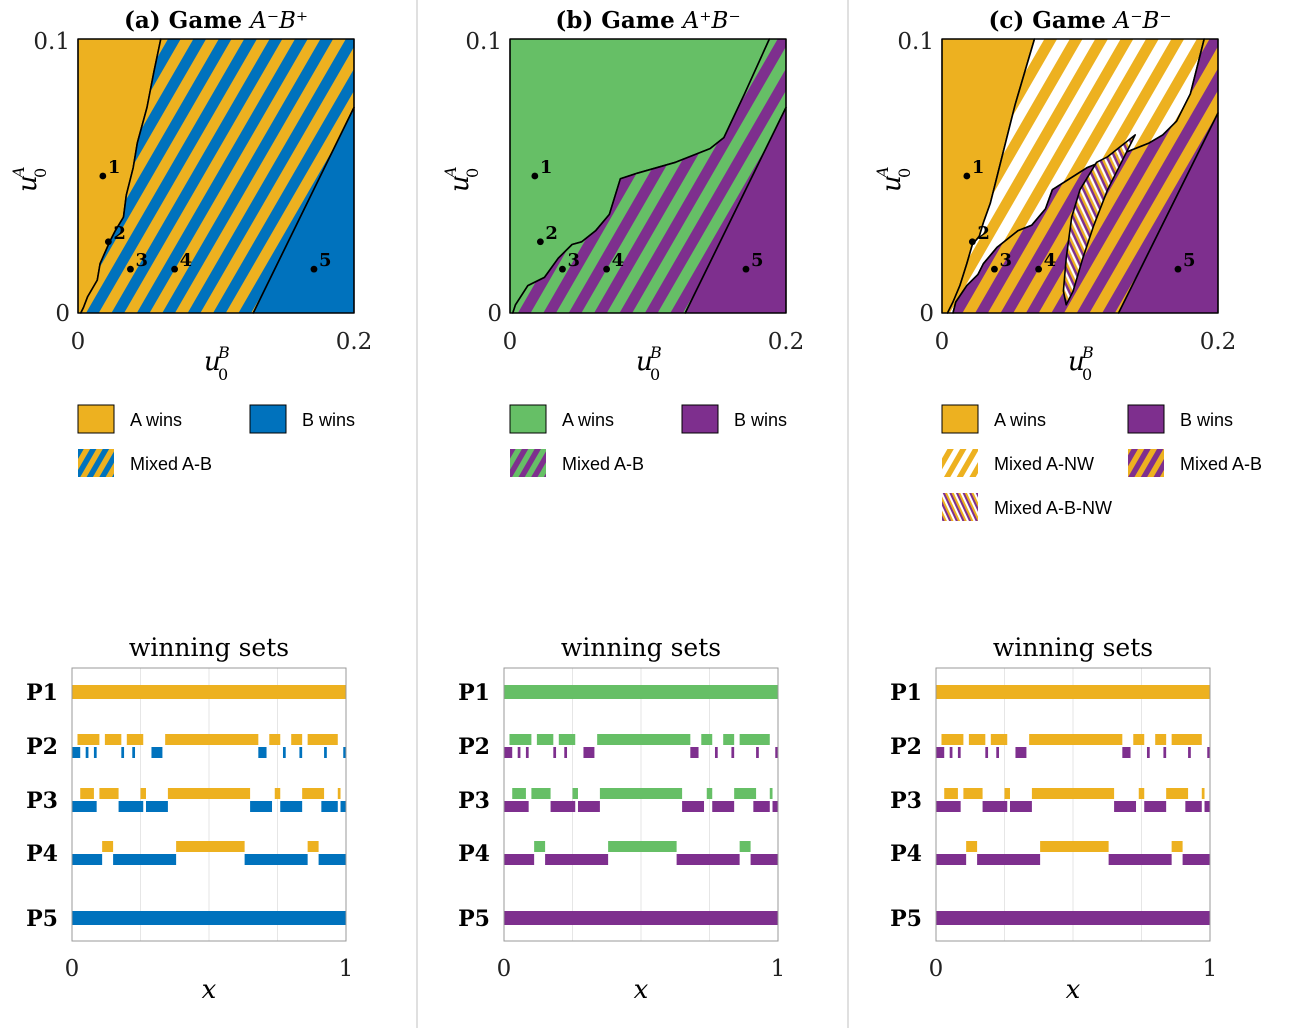 The image size is (1291, 1028). Describe the element at coordinates (1050, 260) in the screenshot. I see `point-label-4: 4` at that location.